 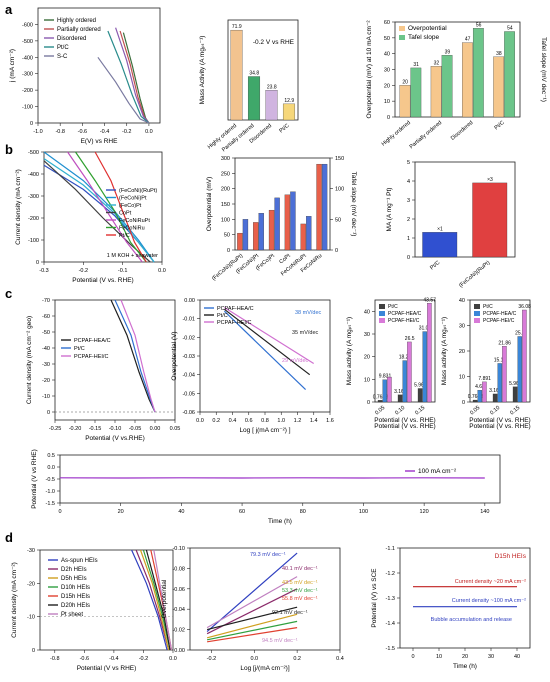 What do you see at coordinates (54, 659) in the screenshot?
I see `x-tick-label: -0.8` at bounding box center [54, 659].